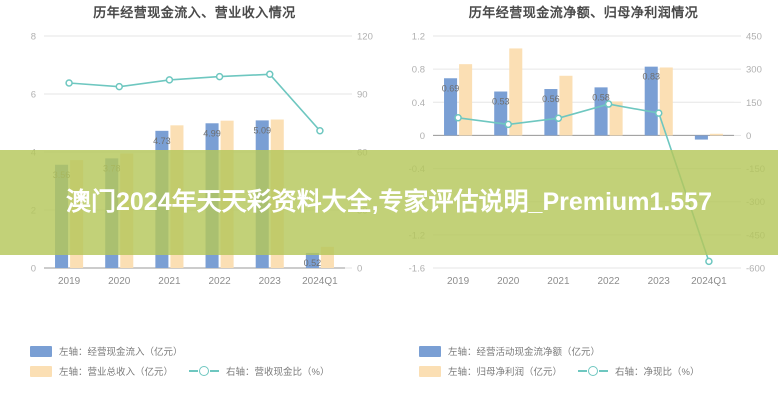 The width and height of the screenshot is (778, 400). What do you see at coordinates (524, 352) in the screenshot?
I see `legend-label: 左轴：经营活动现金流净额（亿元）` at bounding box center [524, 352].